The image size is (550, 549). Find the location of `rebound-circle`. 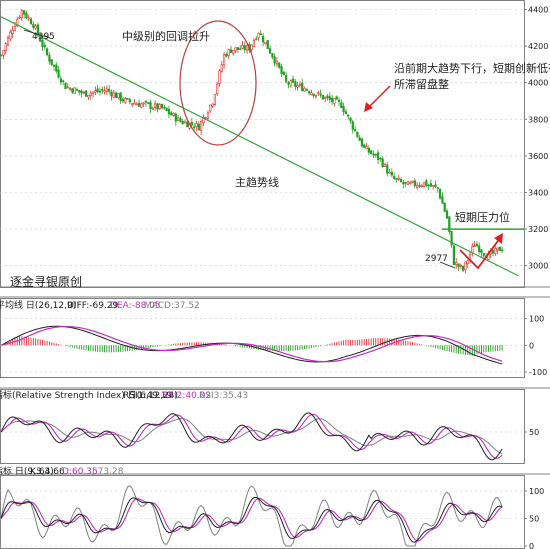

rebound-circle is located at coordinates (218, 83).